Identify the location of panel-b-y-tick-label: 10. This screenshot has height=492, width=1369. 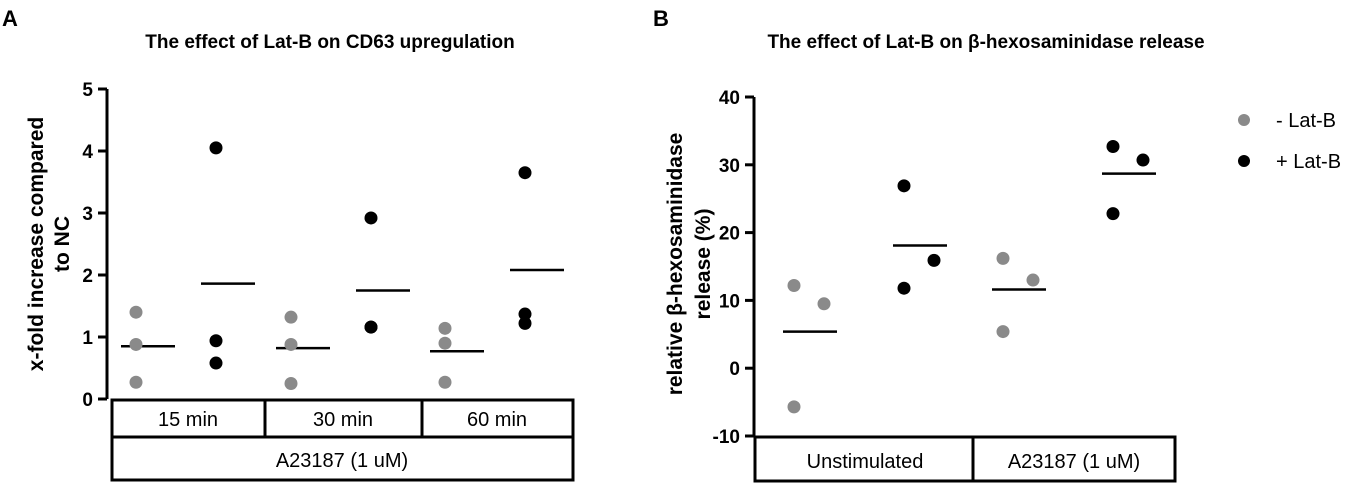
(729, 301).